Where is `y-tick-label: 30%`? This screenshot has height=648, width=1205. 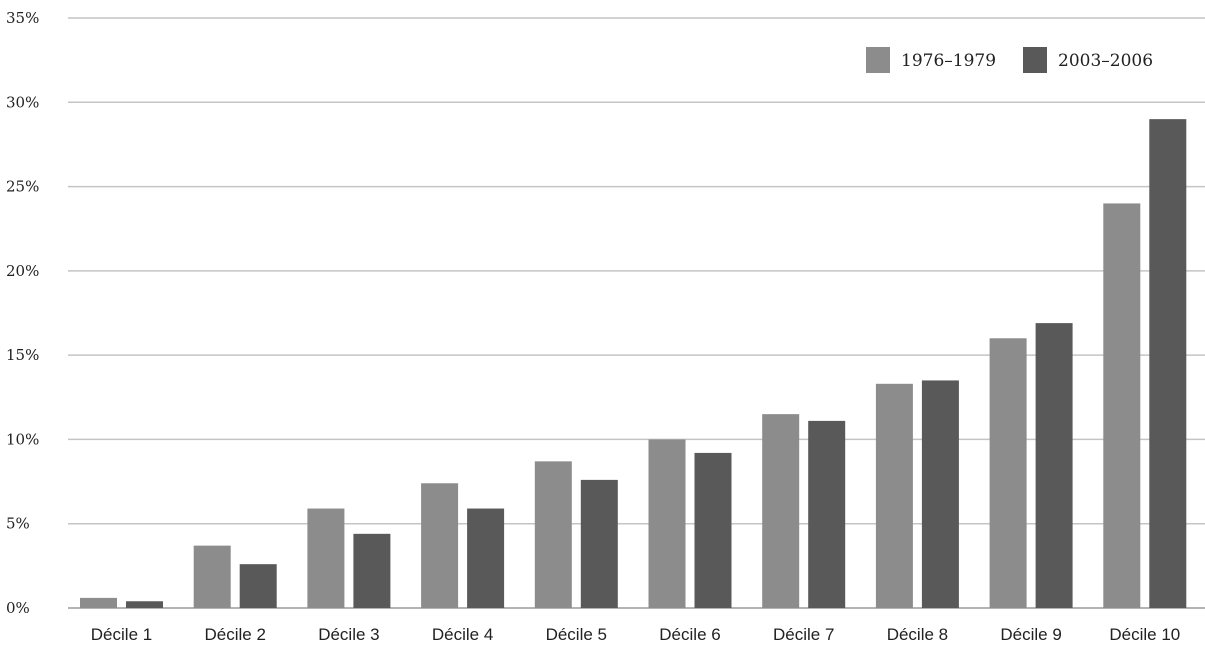 y-tick-label: 30% is located at coordinates (22, 102).